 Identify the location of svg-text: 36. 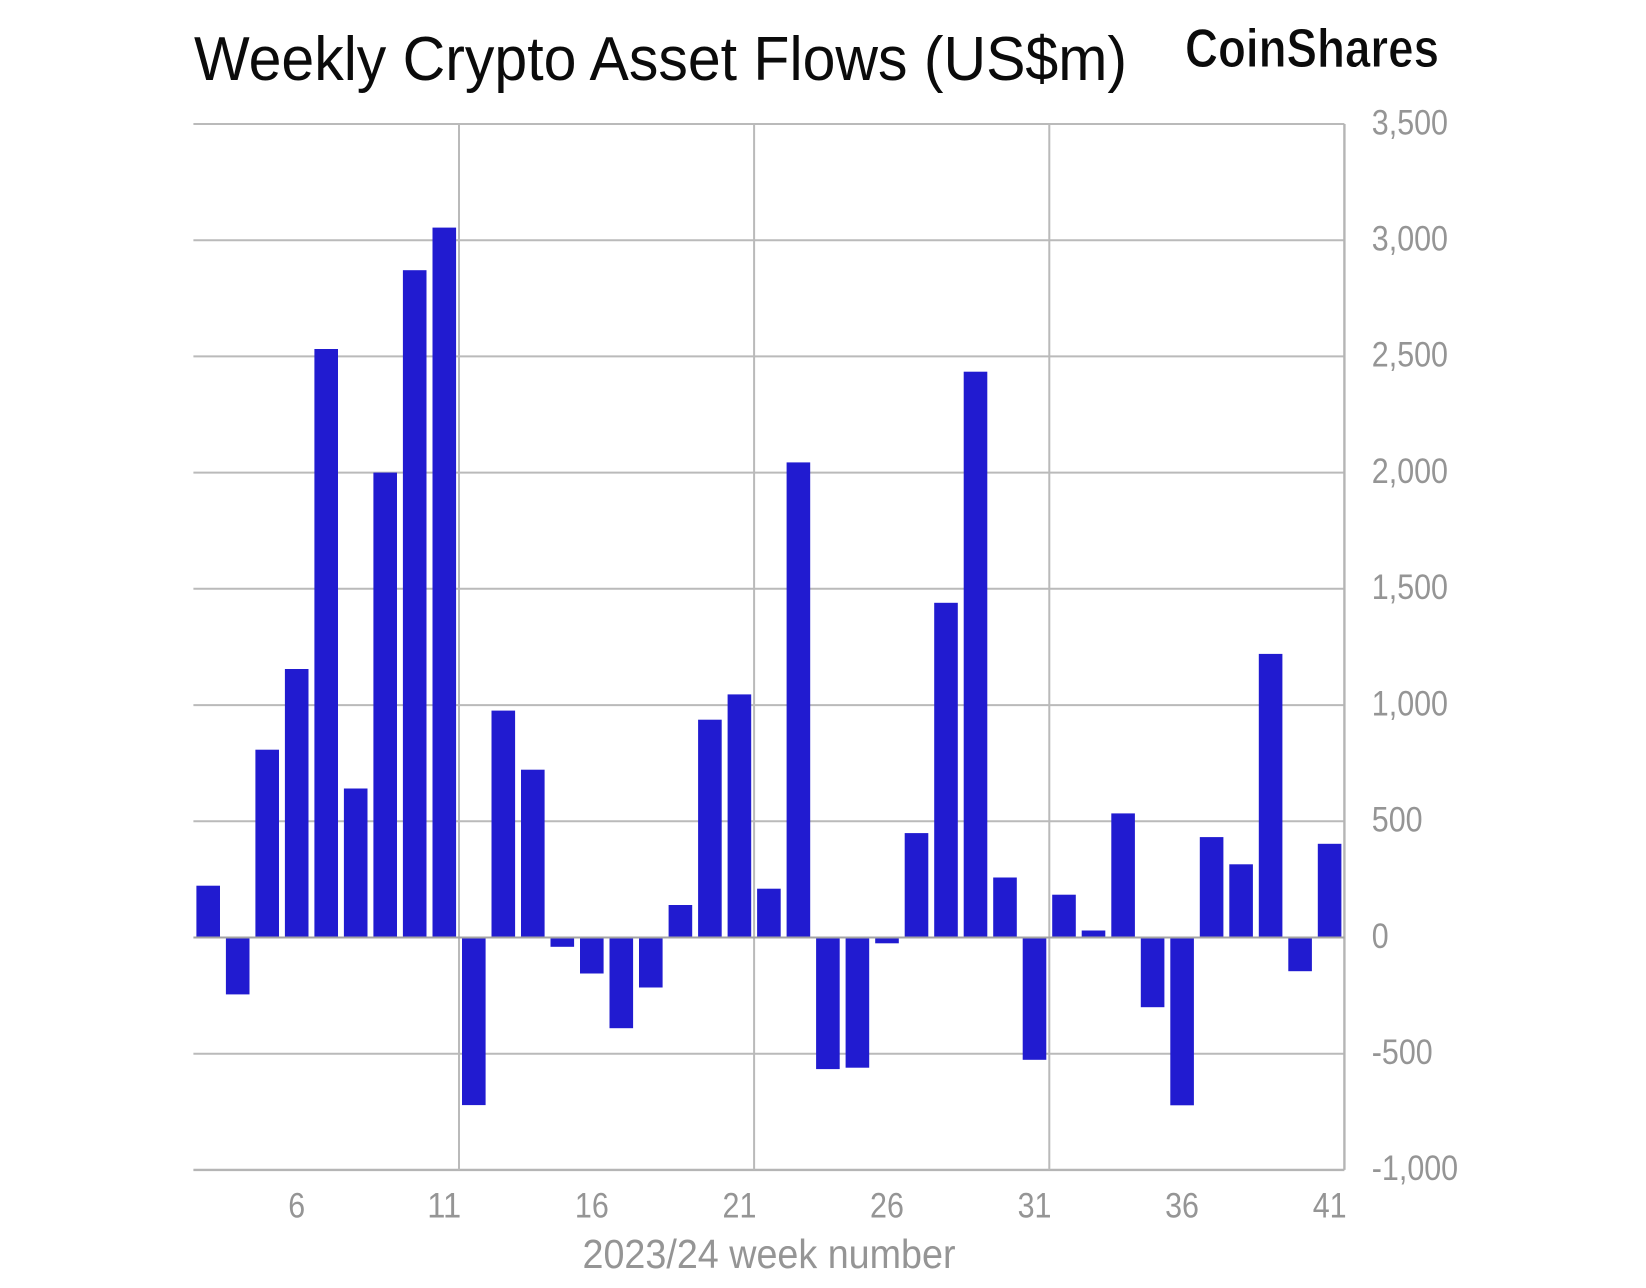
(1182, 1205).